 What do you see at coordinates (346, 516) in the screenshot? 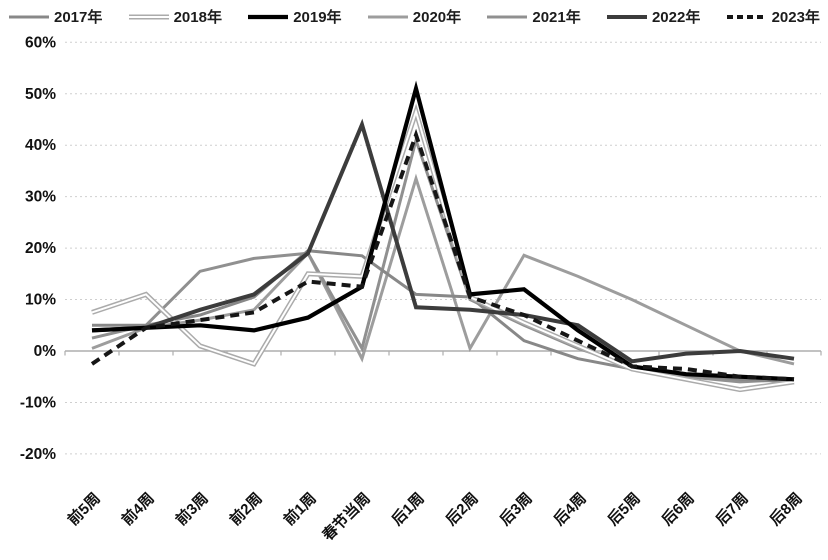
I see `x-tick-label: 春节当周` at bounding box center [346, 516].